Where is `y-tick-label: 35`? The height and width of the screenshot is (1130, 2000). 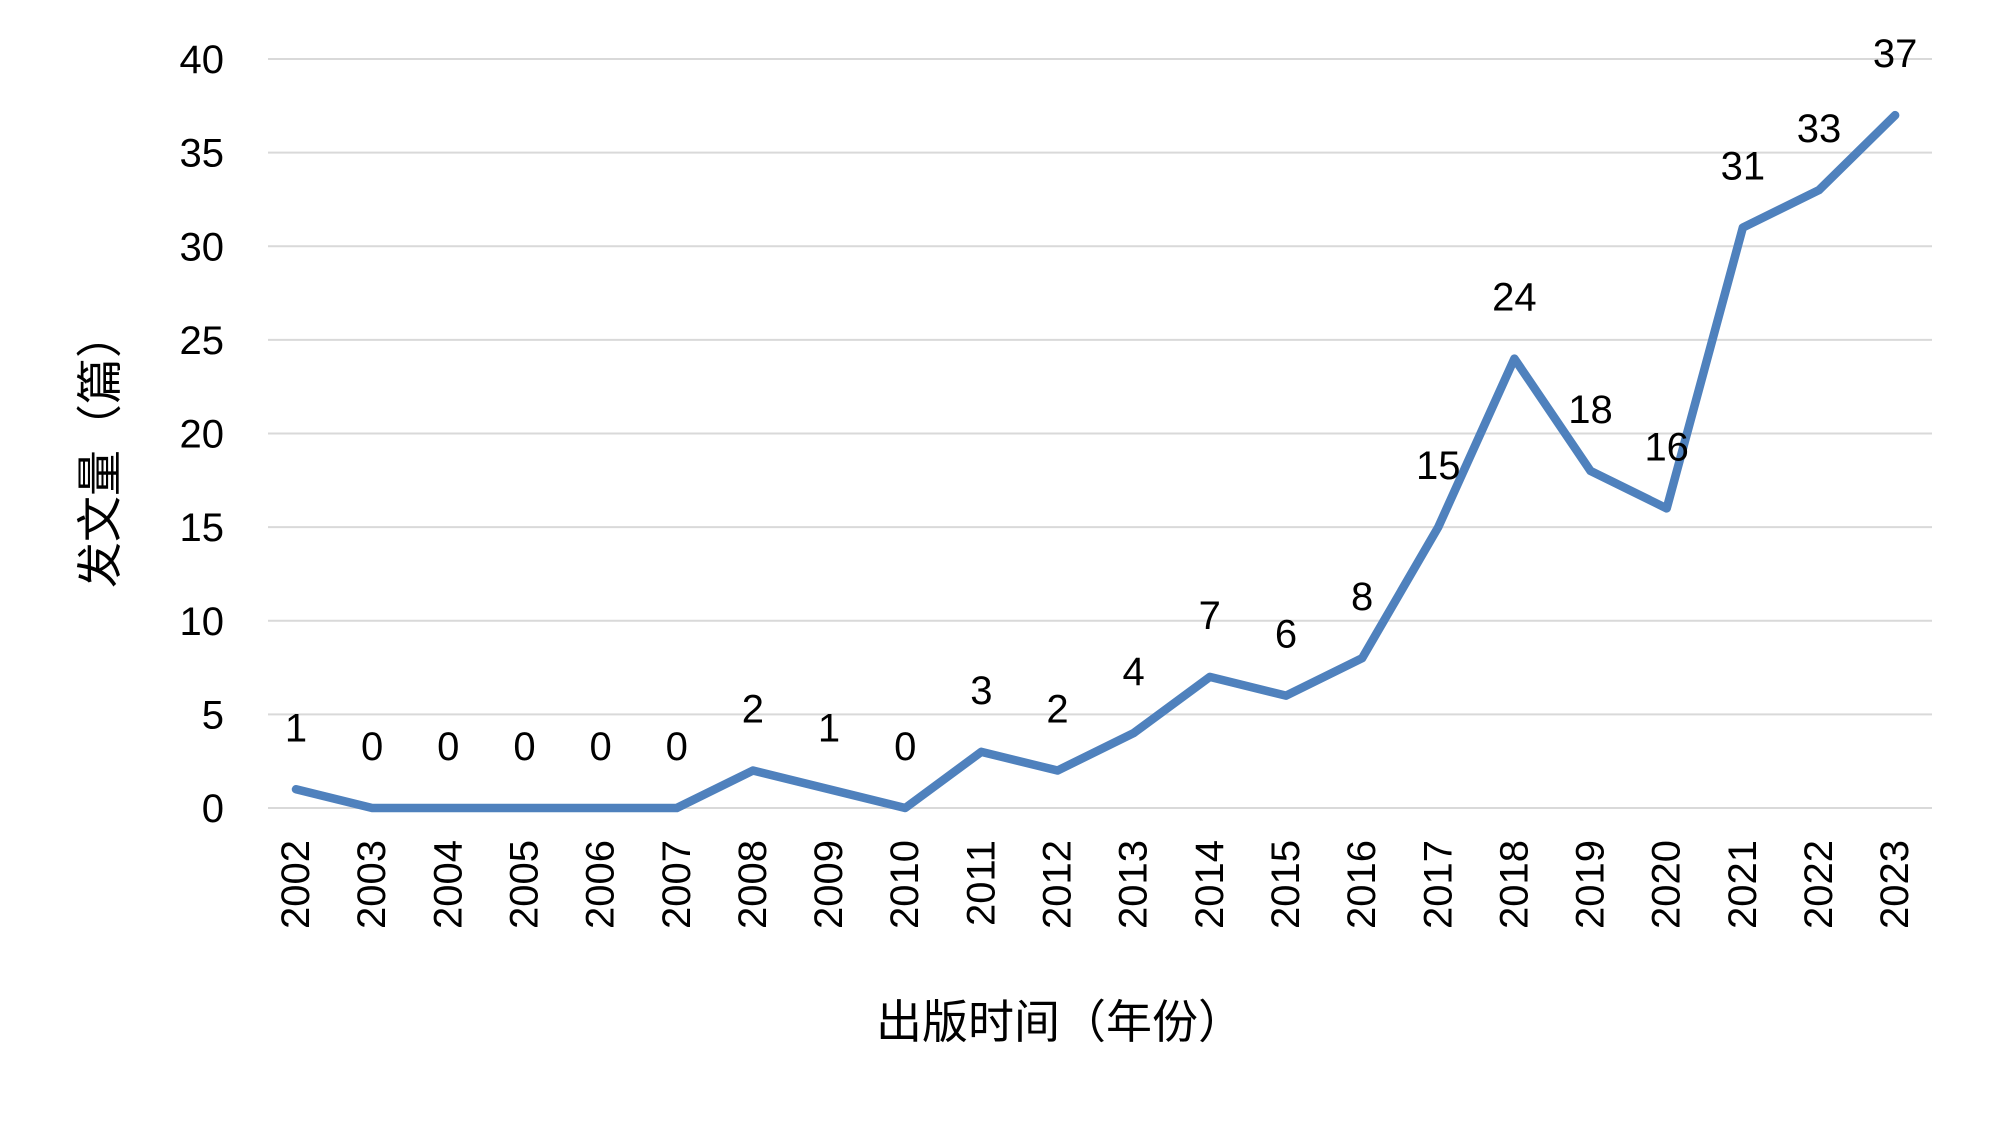 y-tick-label: 35 is located at coordinates (202, 154).